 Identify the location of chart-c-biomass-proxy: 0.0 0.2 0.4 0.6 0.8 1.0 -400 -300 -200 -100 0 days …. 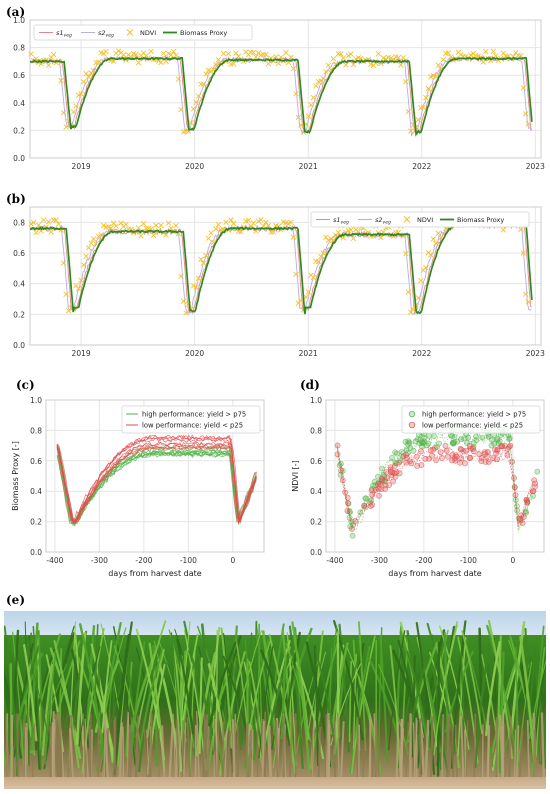
(138, 487).